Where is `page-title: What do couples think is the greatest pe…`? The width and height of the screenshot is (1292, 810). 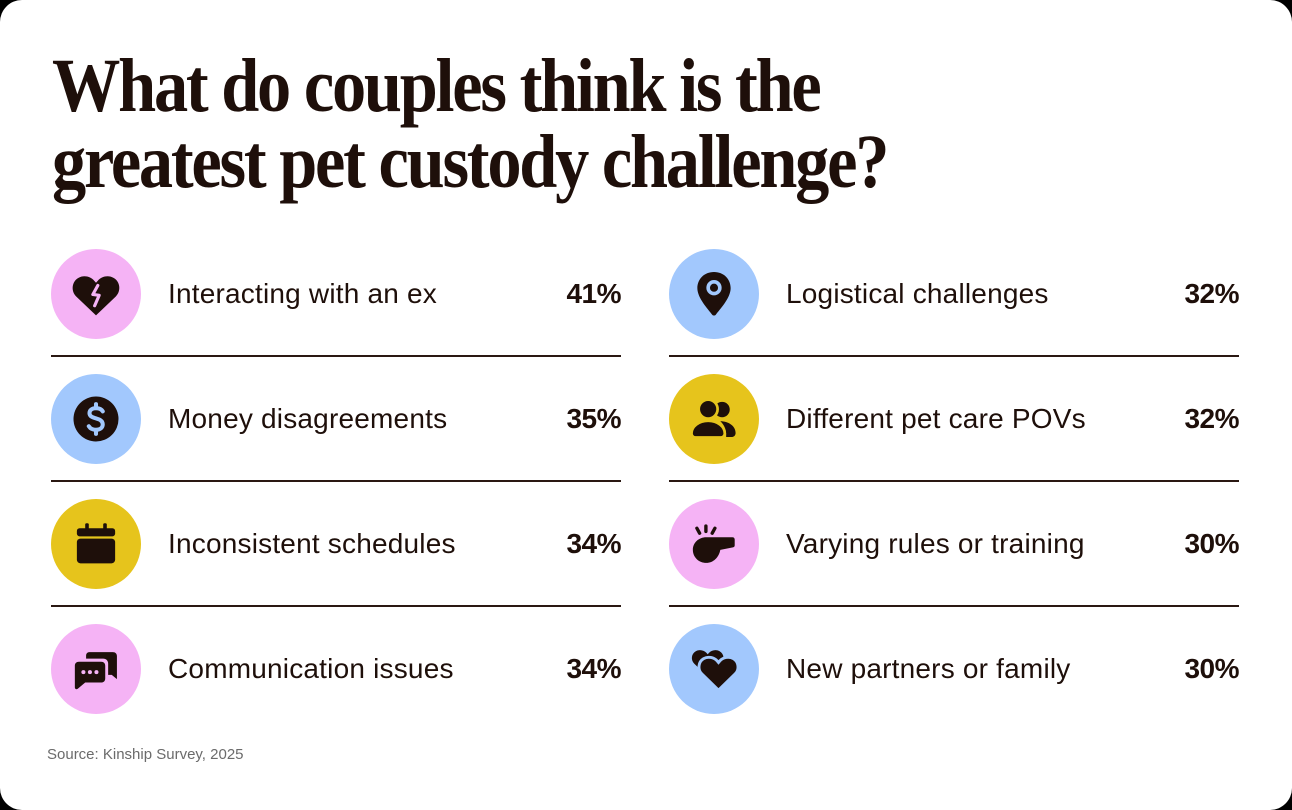
page-title: What do couples think is the greatest pe… is located at coordinates (547, 124).